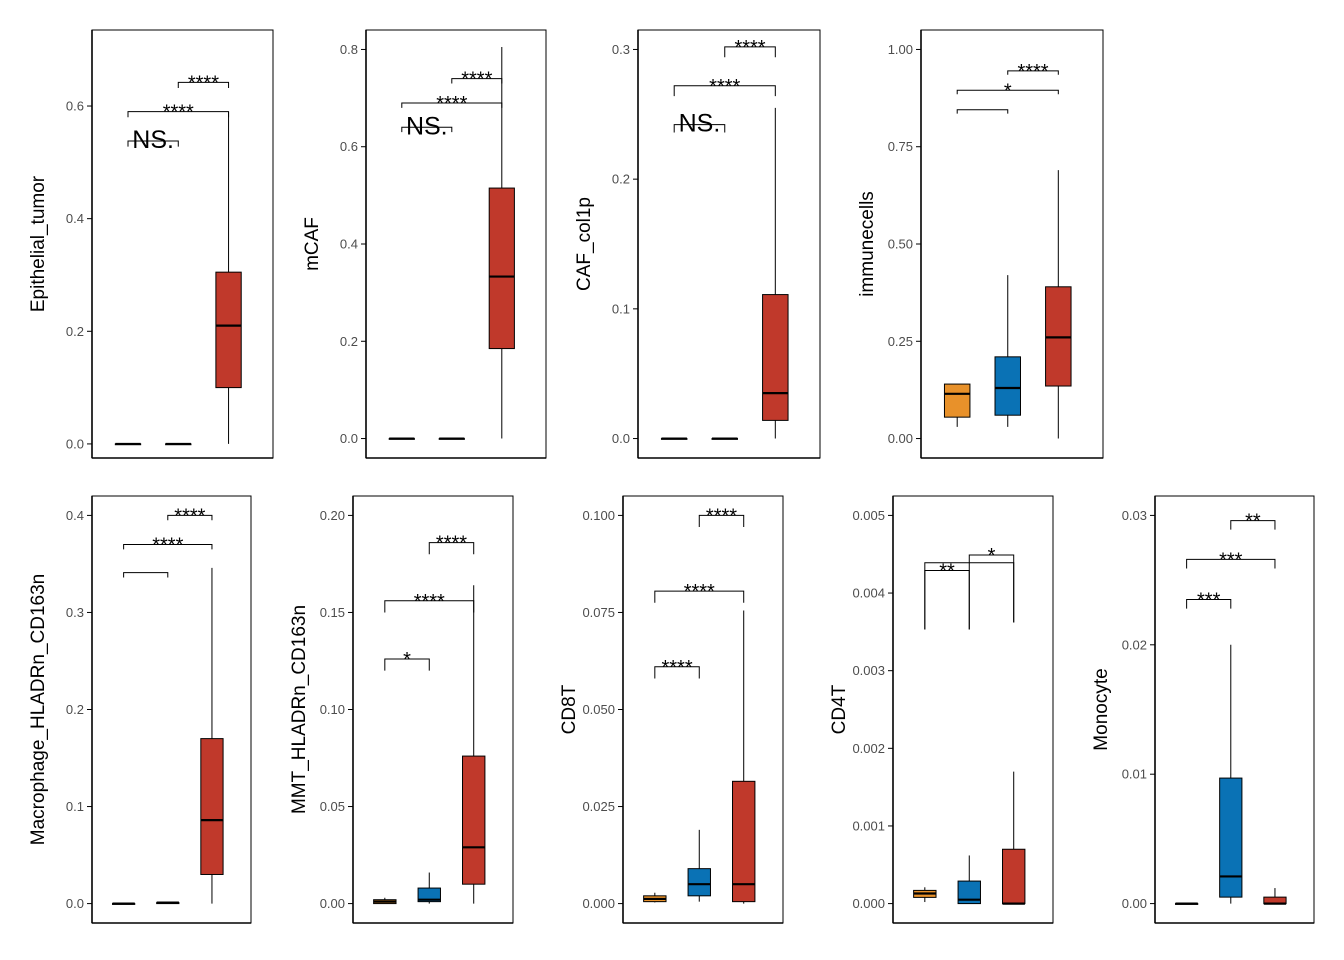 Image resolution: width=1344 pixels, height=960 pixels. Describe the element at coordinates (75, 106) in the screenshot. I see `y-tick-label: 0.6` at that location.